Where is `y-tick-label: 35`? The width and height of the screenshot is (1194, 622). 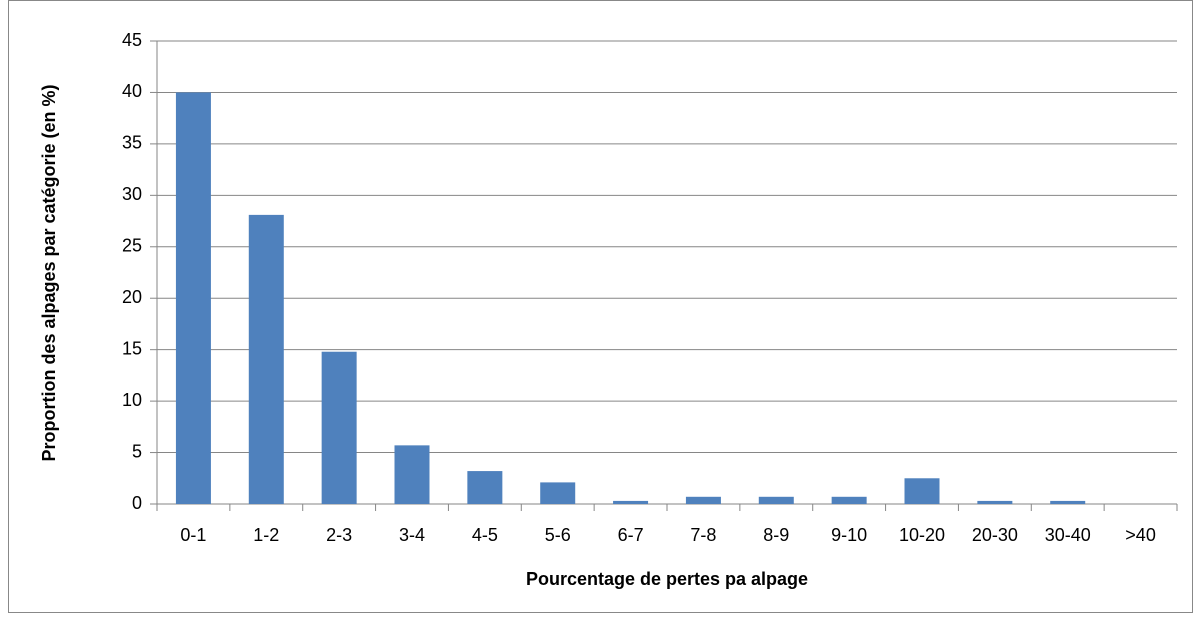 y-tick-label: 35 is located at coordinates (132, 143).